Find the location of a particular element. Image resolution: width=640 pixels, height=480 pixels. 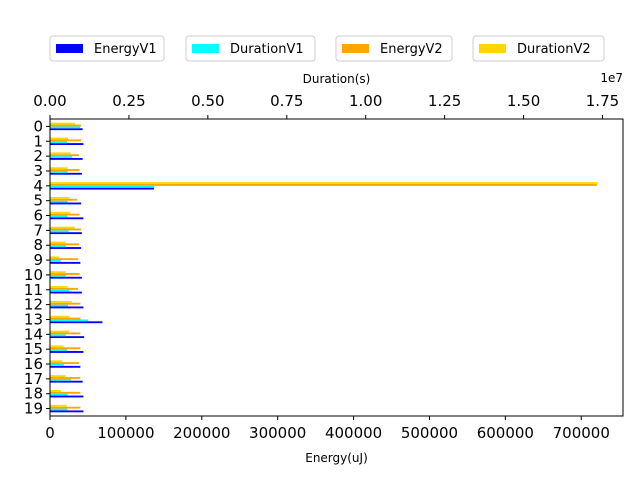

top-tick-label: 1.25 is located at coordinates (444, 101).